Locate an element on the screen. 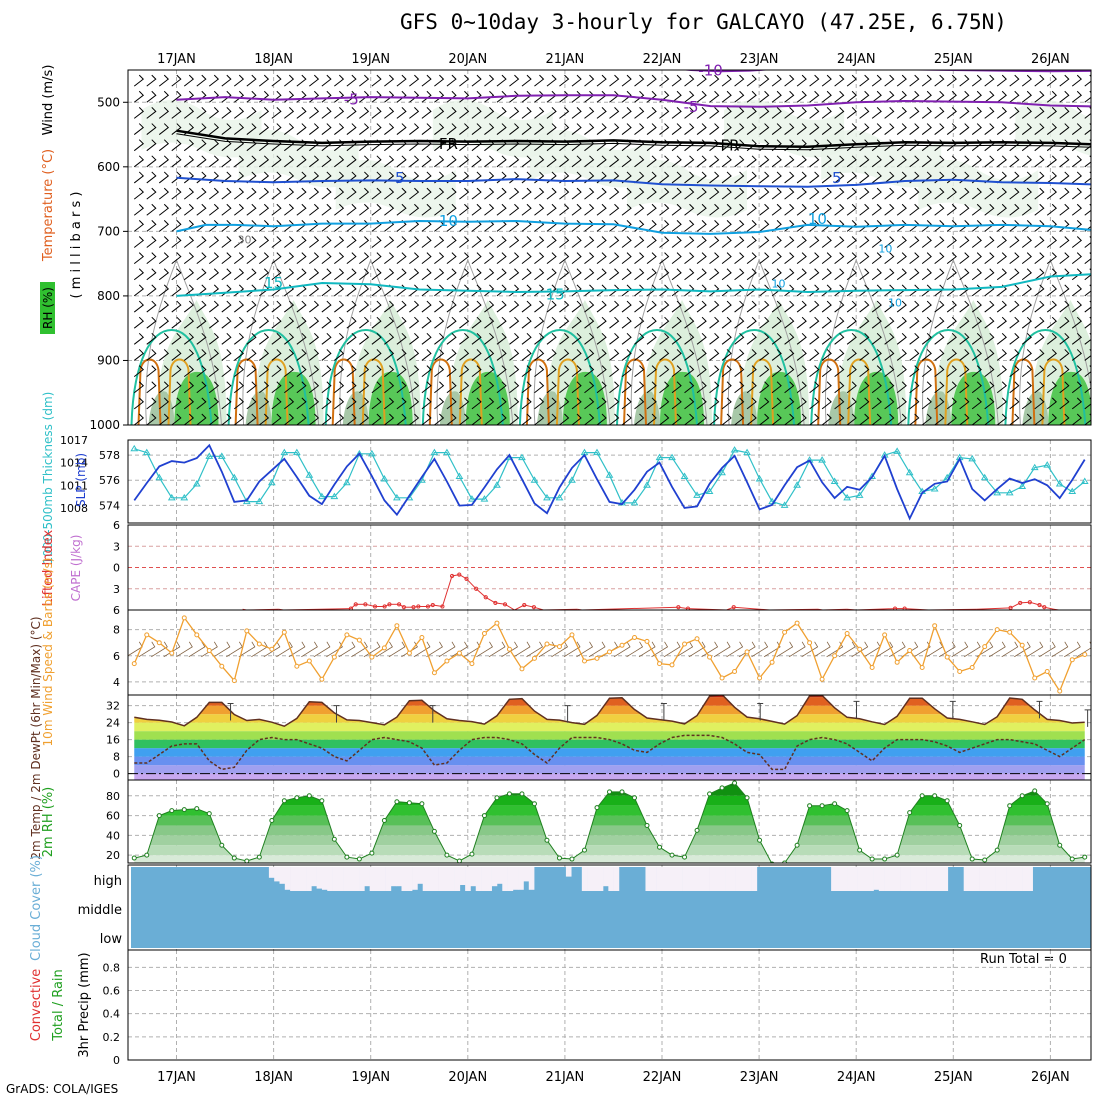 The width and height of the screenshot is (1100, 1100). rh-contour is located at coordinates (669, 341).